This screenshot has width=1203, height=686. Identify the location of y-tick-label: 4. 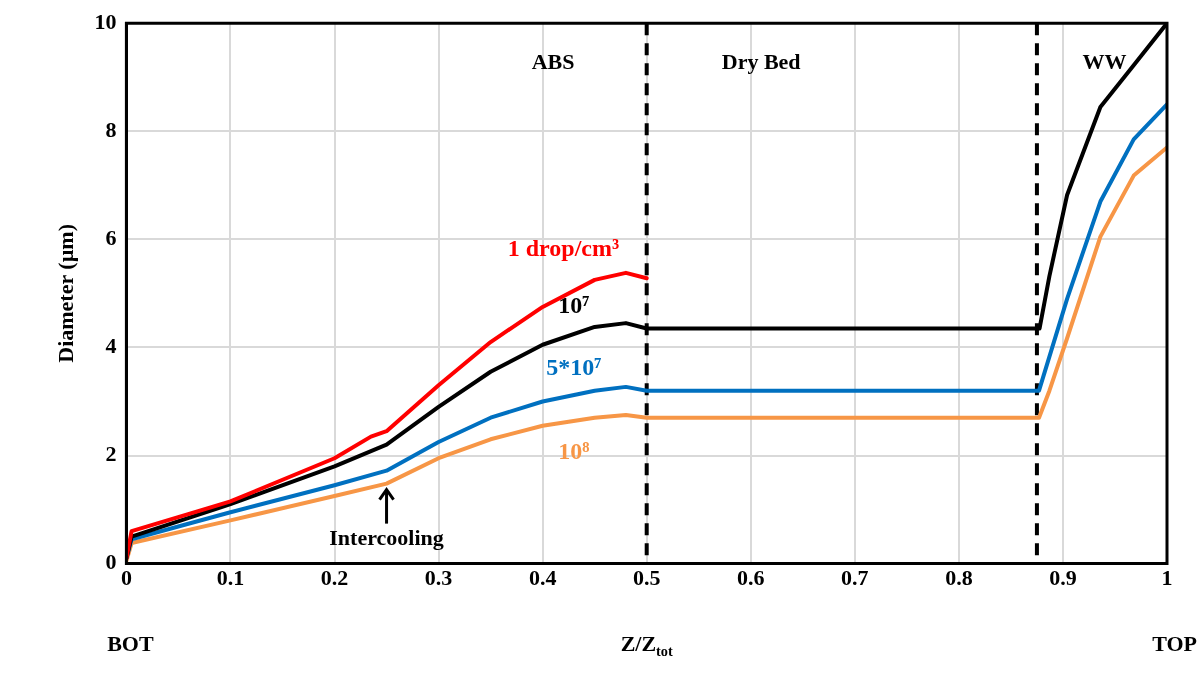
(111, 346).